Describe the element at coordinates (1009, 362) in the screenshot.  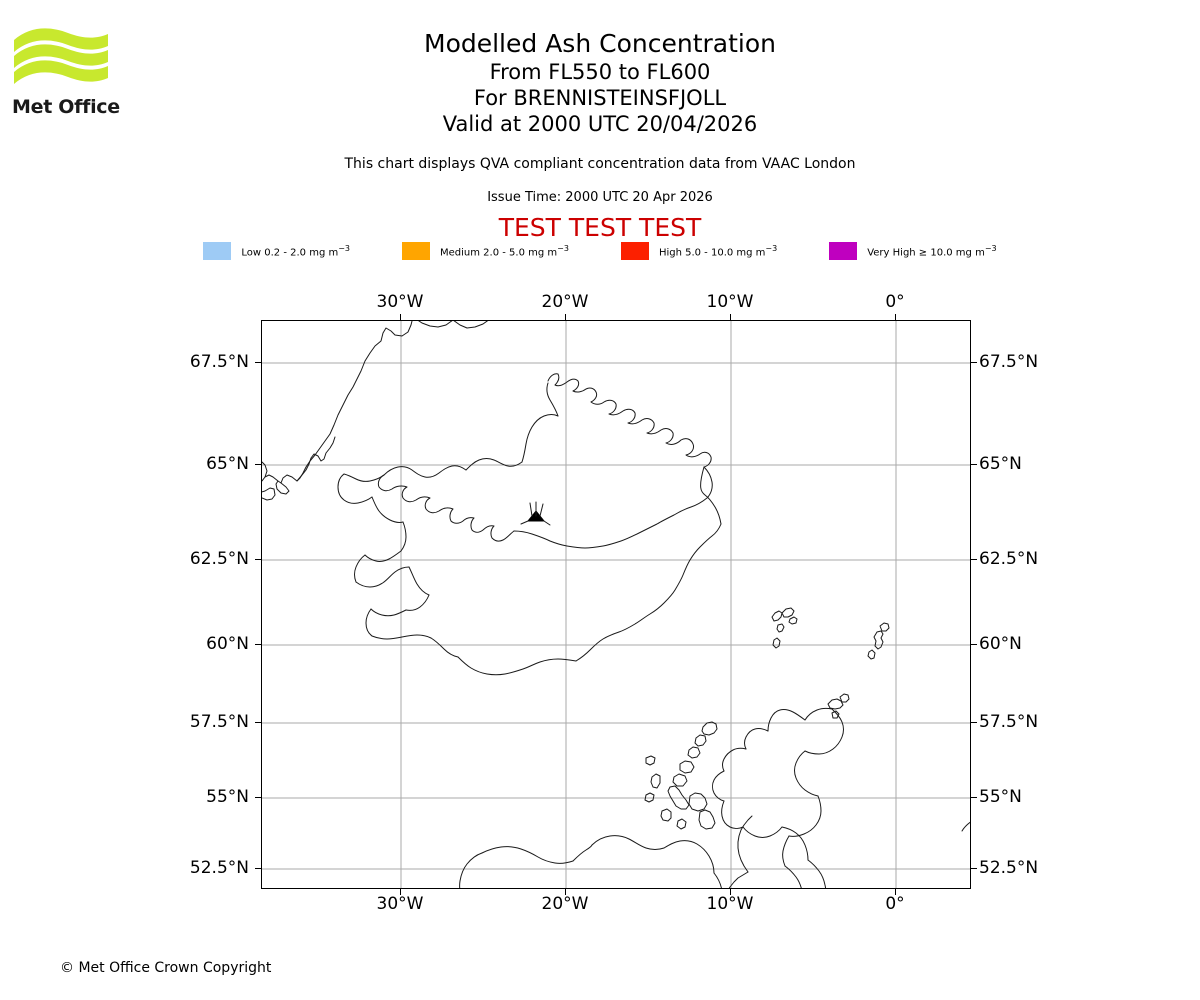
I see `lat-label-right-67-5n: 67.5°N` at that location.